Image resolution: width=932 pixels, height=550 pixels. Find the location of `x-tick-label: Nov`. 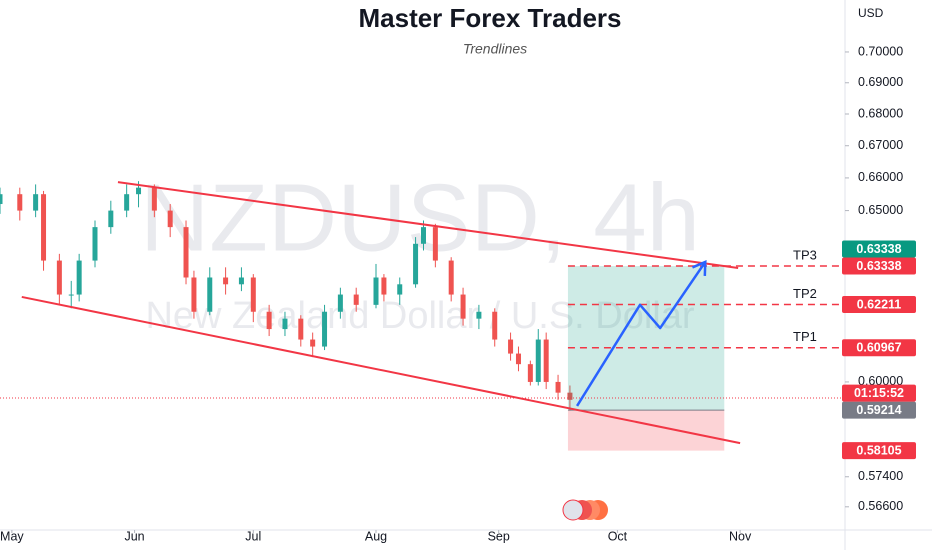

x-tick-label: Nov is located at coordinates (740, 536).